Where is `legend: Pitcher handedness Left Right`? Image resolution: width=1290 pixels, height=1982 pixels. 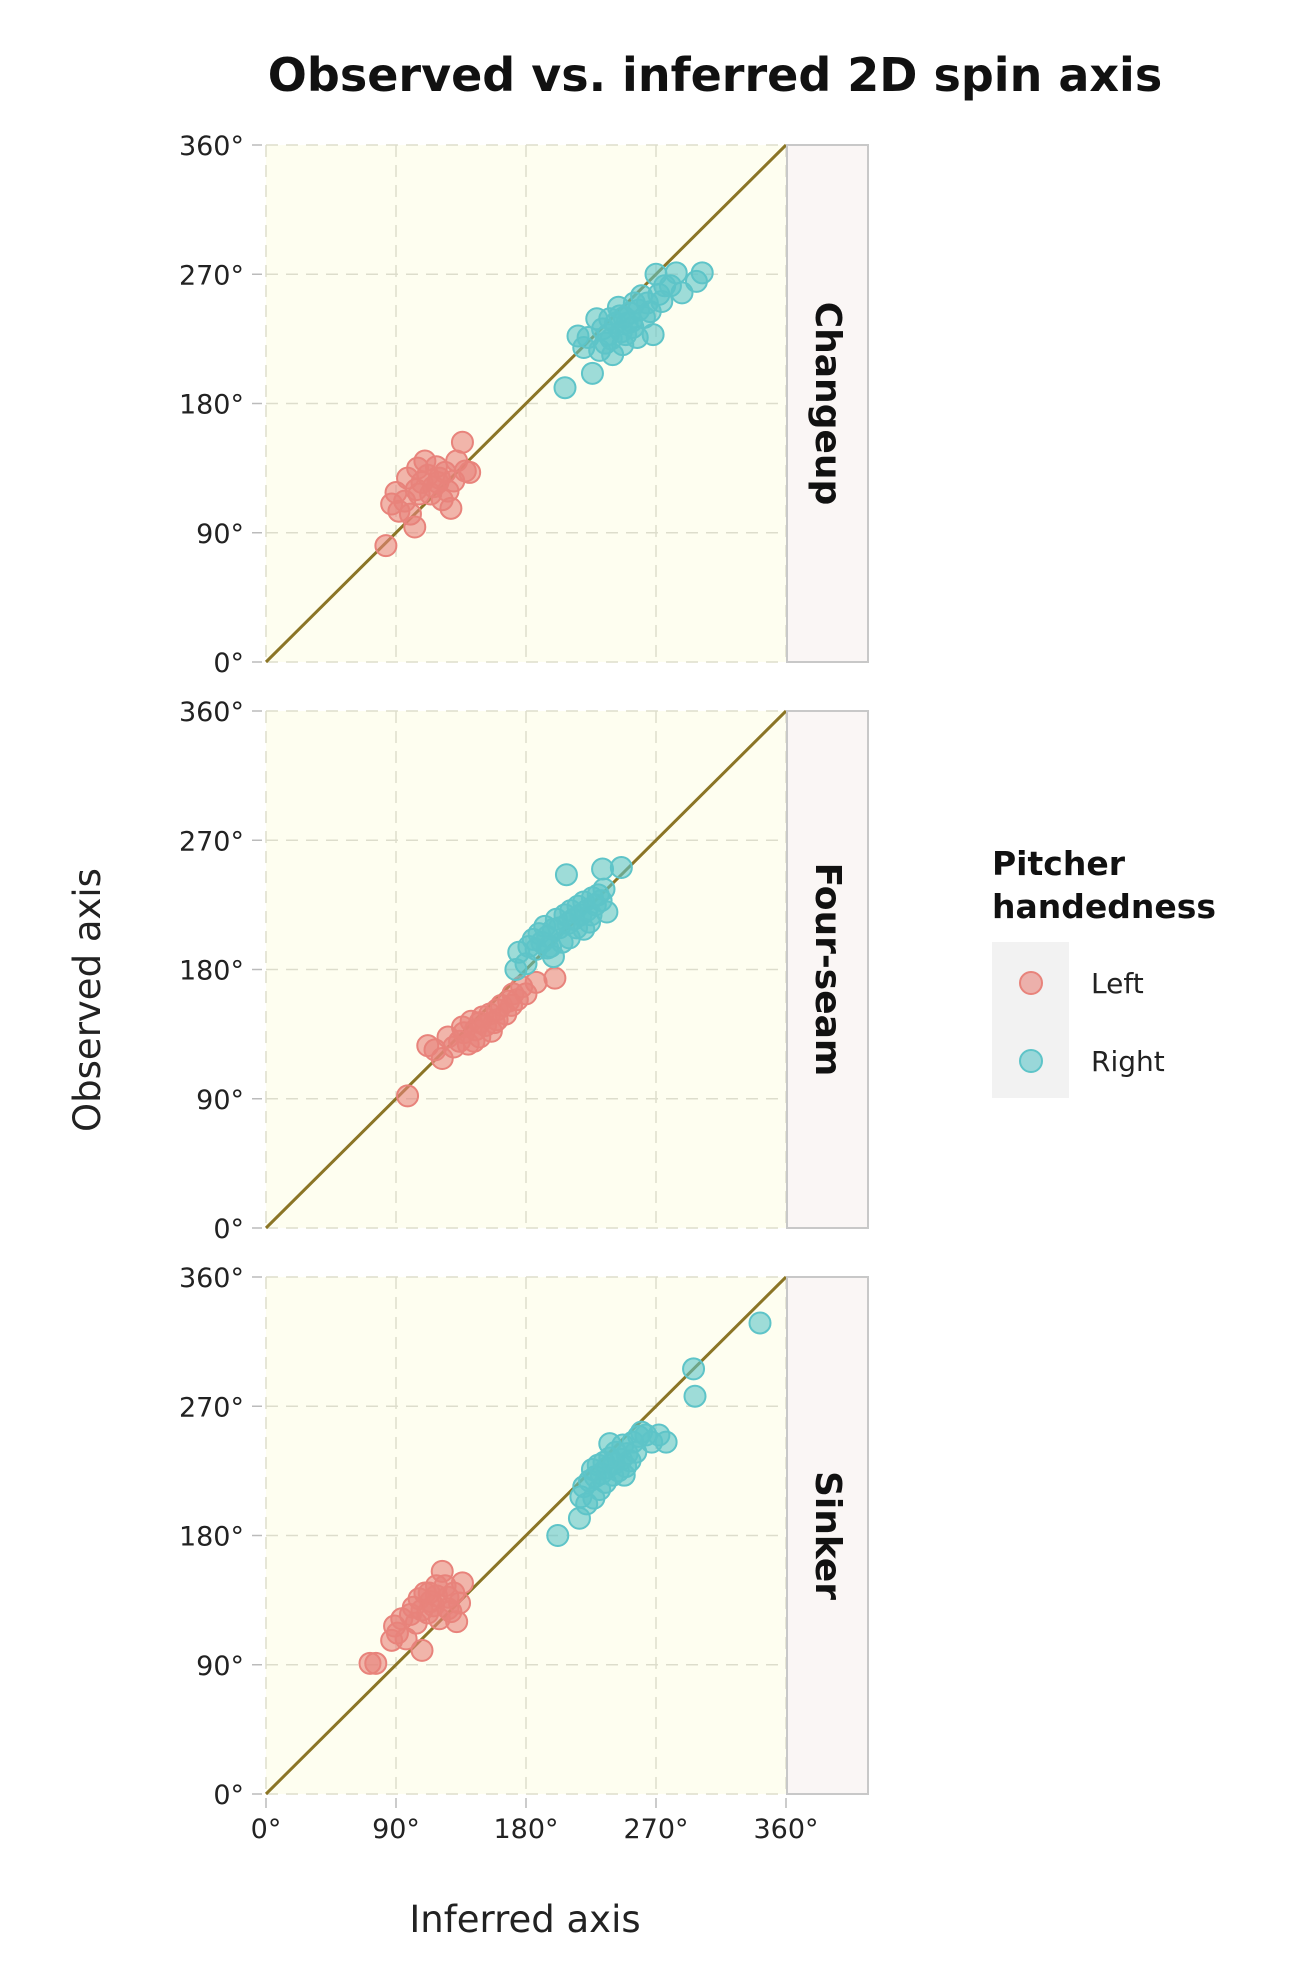
legend: Pitcher handedness Left Right is located at coordinates (1104, 971).